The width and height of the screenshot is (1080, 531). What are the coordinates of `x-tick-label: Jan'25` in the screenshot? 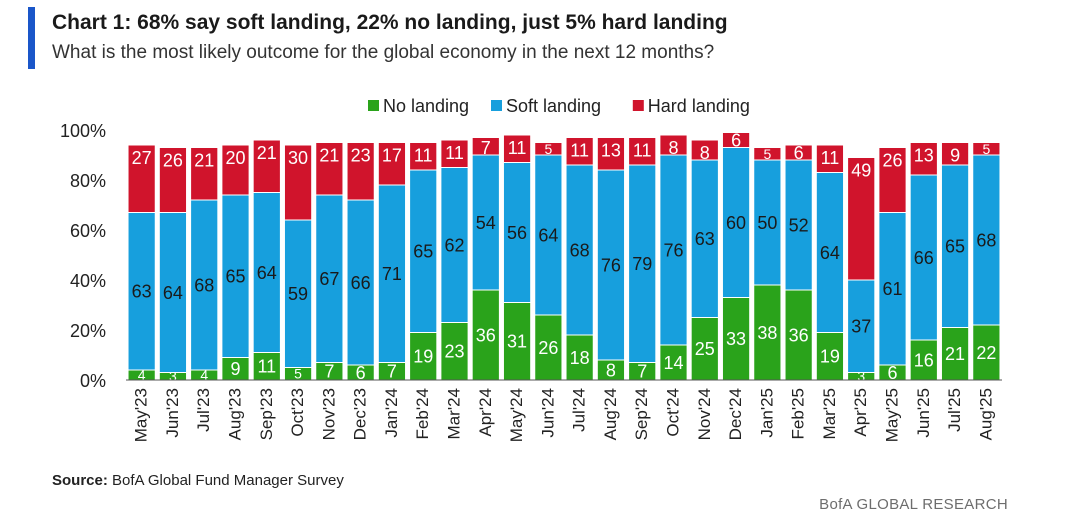 It's located at (766, 413).